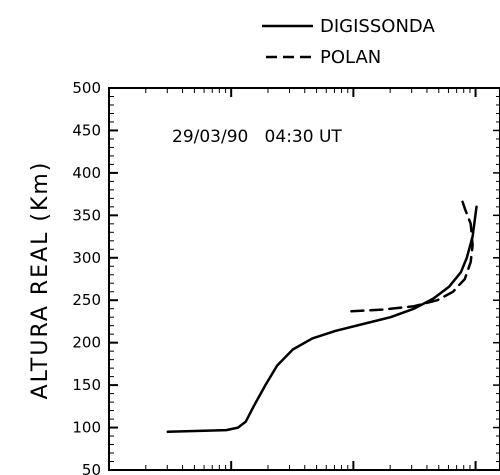 The image size is (500, 475). I want to click on top-axis-ticks, so click(292, 92).